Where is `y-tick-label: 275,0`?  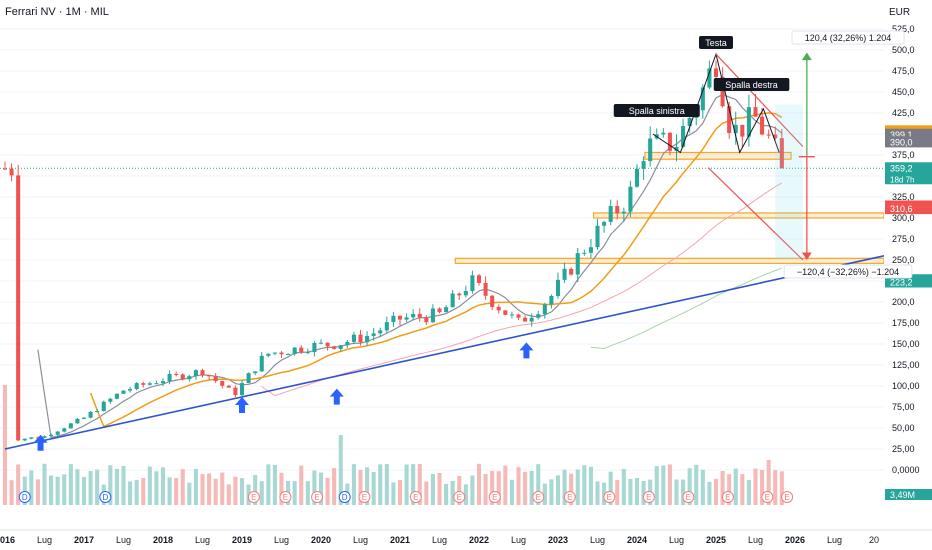 y-tick-label: 275,0 is located at coordinates (903, 239).